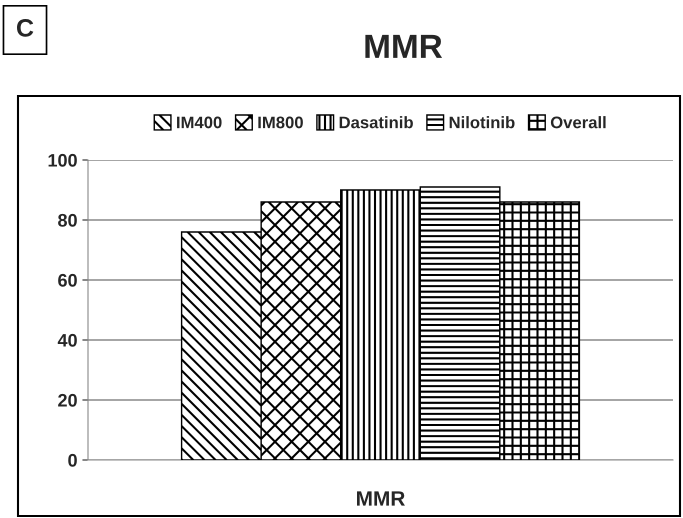 The image size is (683, 518). I want to click on legend-label: Dasatinib, so click(376, 122).